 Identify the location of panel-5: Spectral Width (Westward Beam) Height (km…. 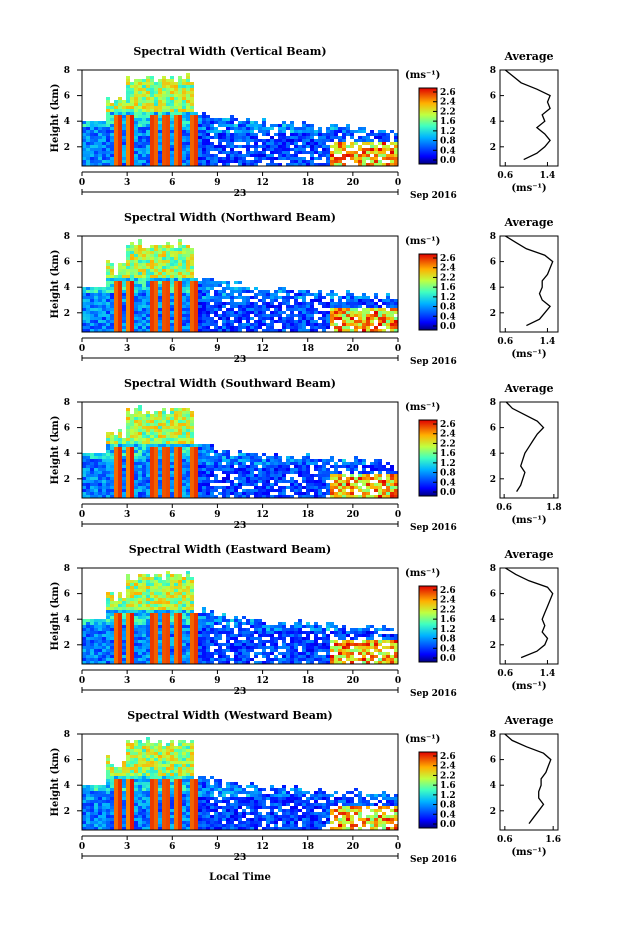
(305, 787).